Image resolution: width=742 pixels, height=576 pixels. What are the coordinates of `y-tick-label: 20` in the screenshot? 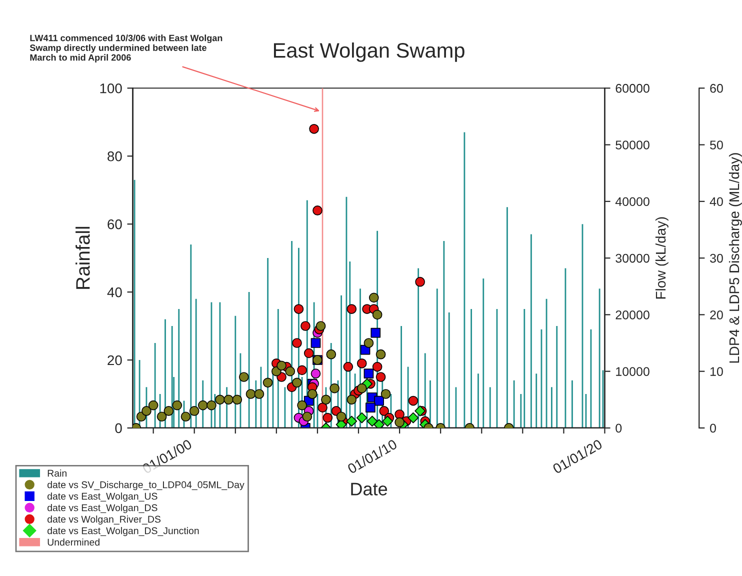 It's located at (115, 360).